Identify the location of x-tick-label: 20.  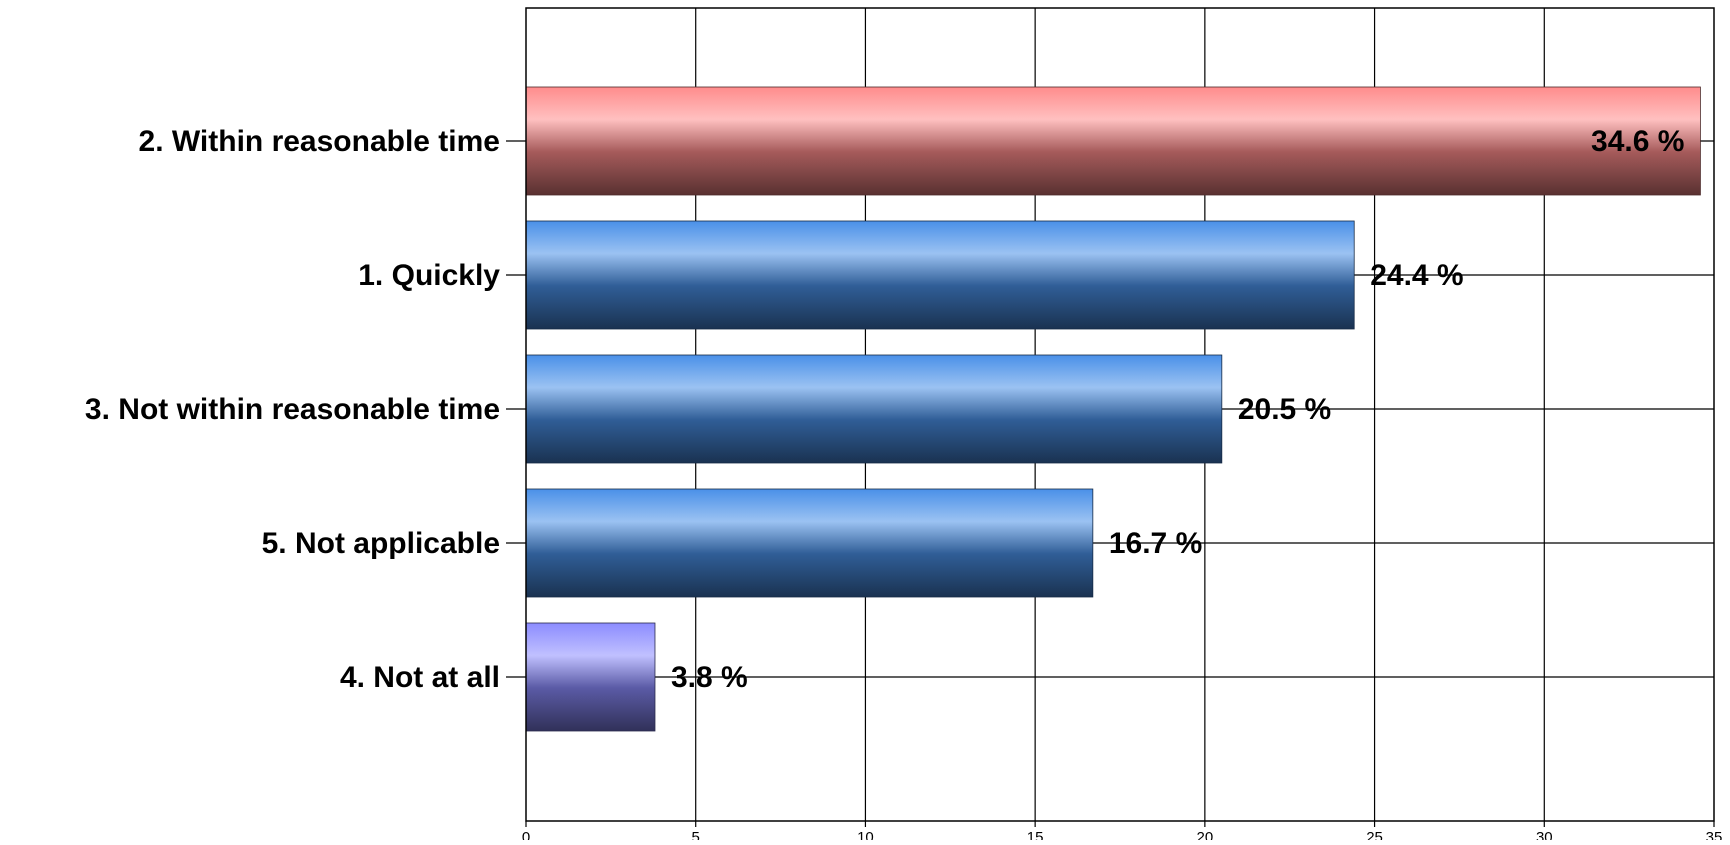
(1205, 834).